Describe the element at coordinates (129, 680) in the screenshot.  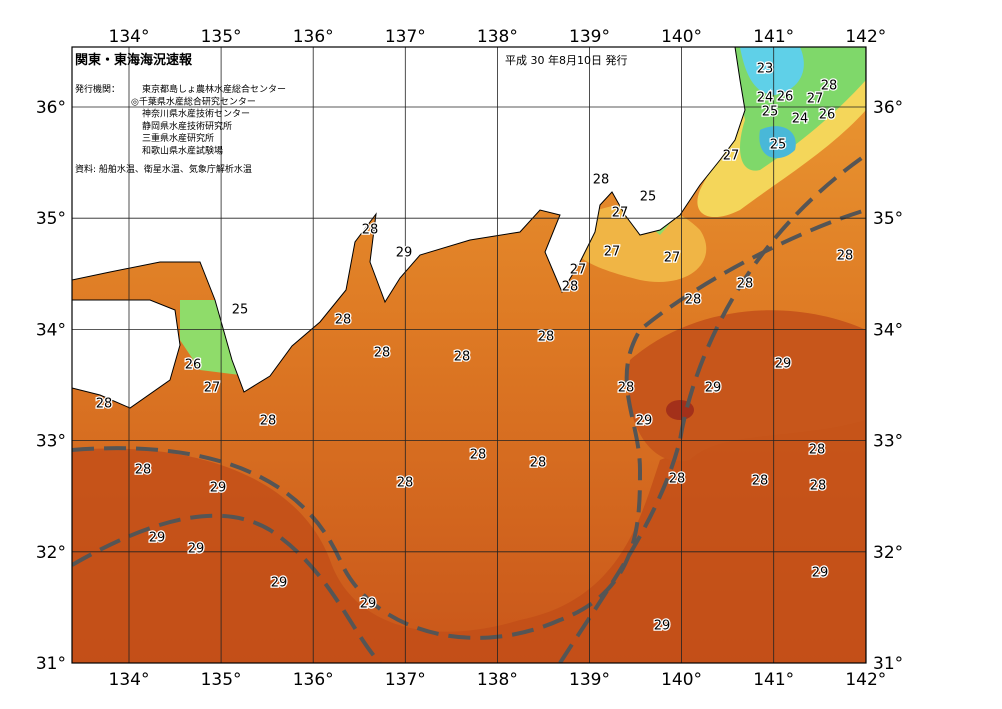
I see `longitude-label: 134°` at that location.